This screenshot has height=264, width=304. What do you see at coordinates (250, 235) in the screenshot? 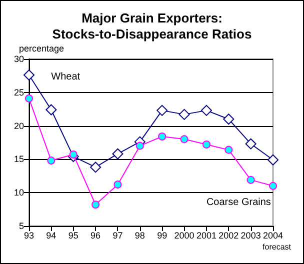
I see `x-tick-label: 2003` at bounding box center [250, 235].